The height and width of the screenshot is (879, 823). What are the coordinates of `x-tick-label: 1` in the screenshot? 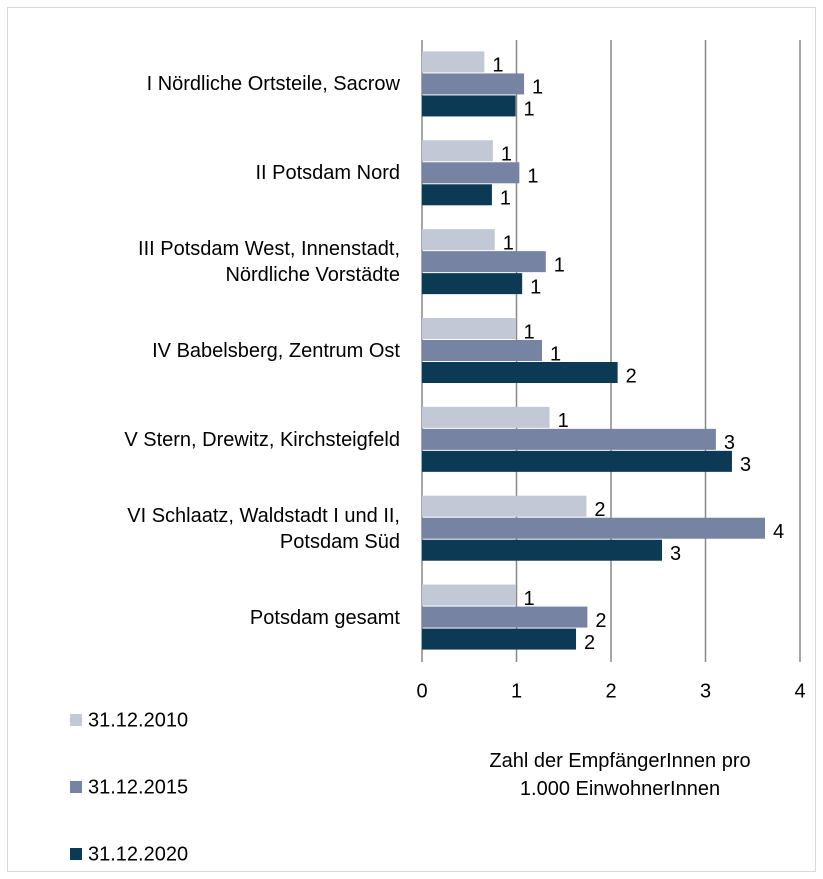 It's located at (516, 691).